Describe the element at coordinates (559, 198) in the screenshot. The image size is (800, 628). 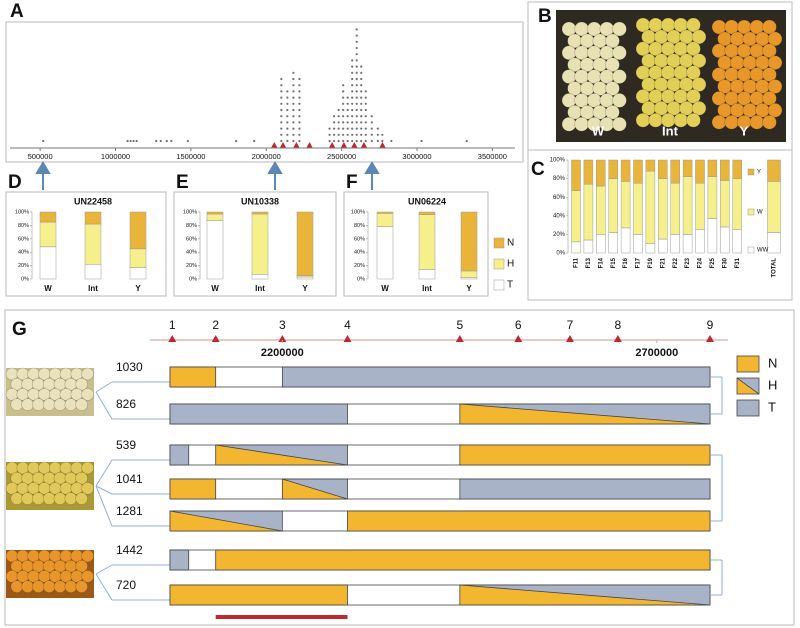
I see `y-tick-label: 60%` at that location.